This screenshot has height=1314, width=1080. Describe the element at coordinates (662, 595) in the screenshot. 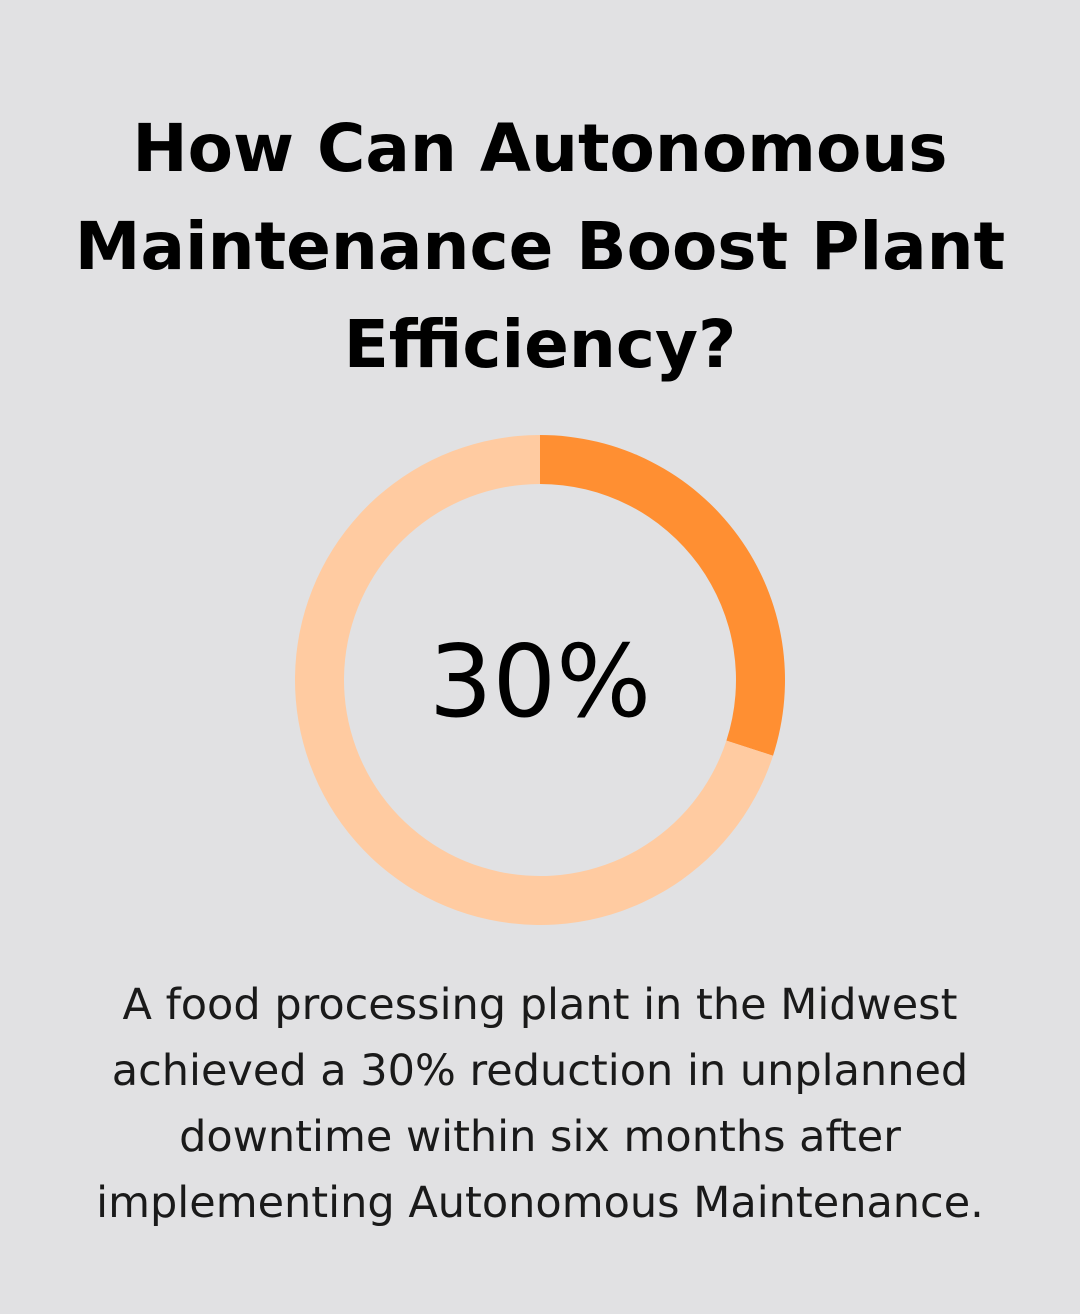

I see `donut-segment-value` at that location.